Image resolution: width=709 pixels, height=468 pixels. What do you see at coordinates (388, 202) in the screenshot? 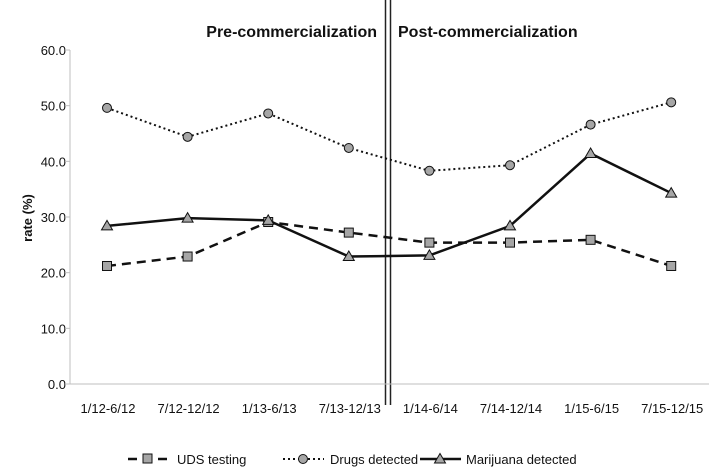
I see `period-divider` at bounding box center [388, 202].